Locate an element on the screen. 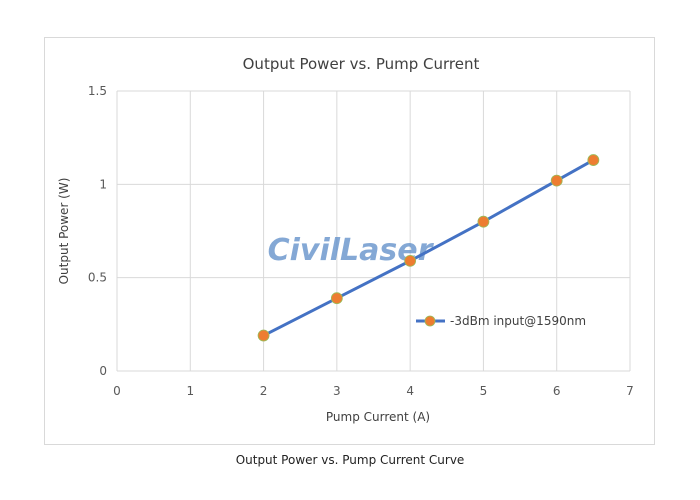 The height and width of the screenshot is (500, 700). x-tick-label: 1 is located at coordinates (190, 391).